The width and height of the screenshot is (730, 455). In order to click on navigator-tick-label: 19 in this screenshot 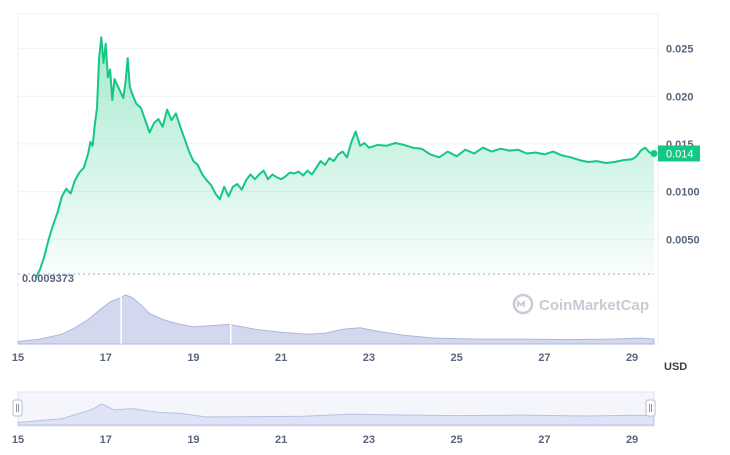, I will do `click(193, 440)`.